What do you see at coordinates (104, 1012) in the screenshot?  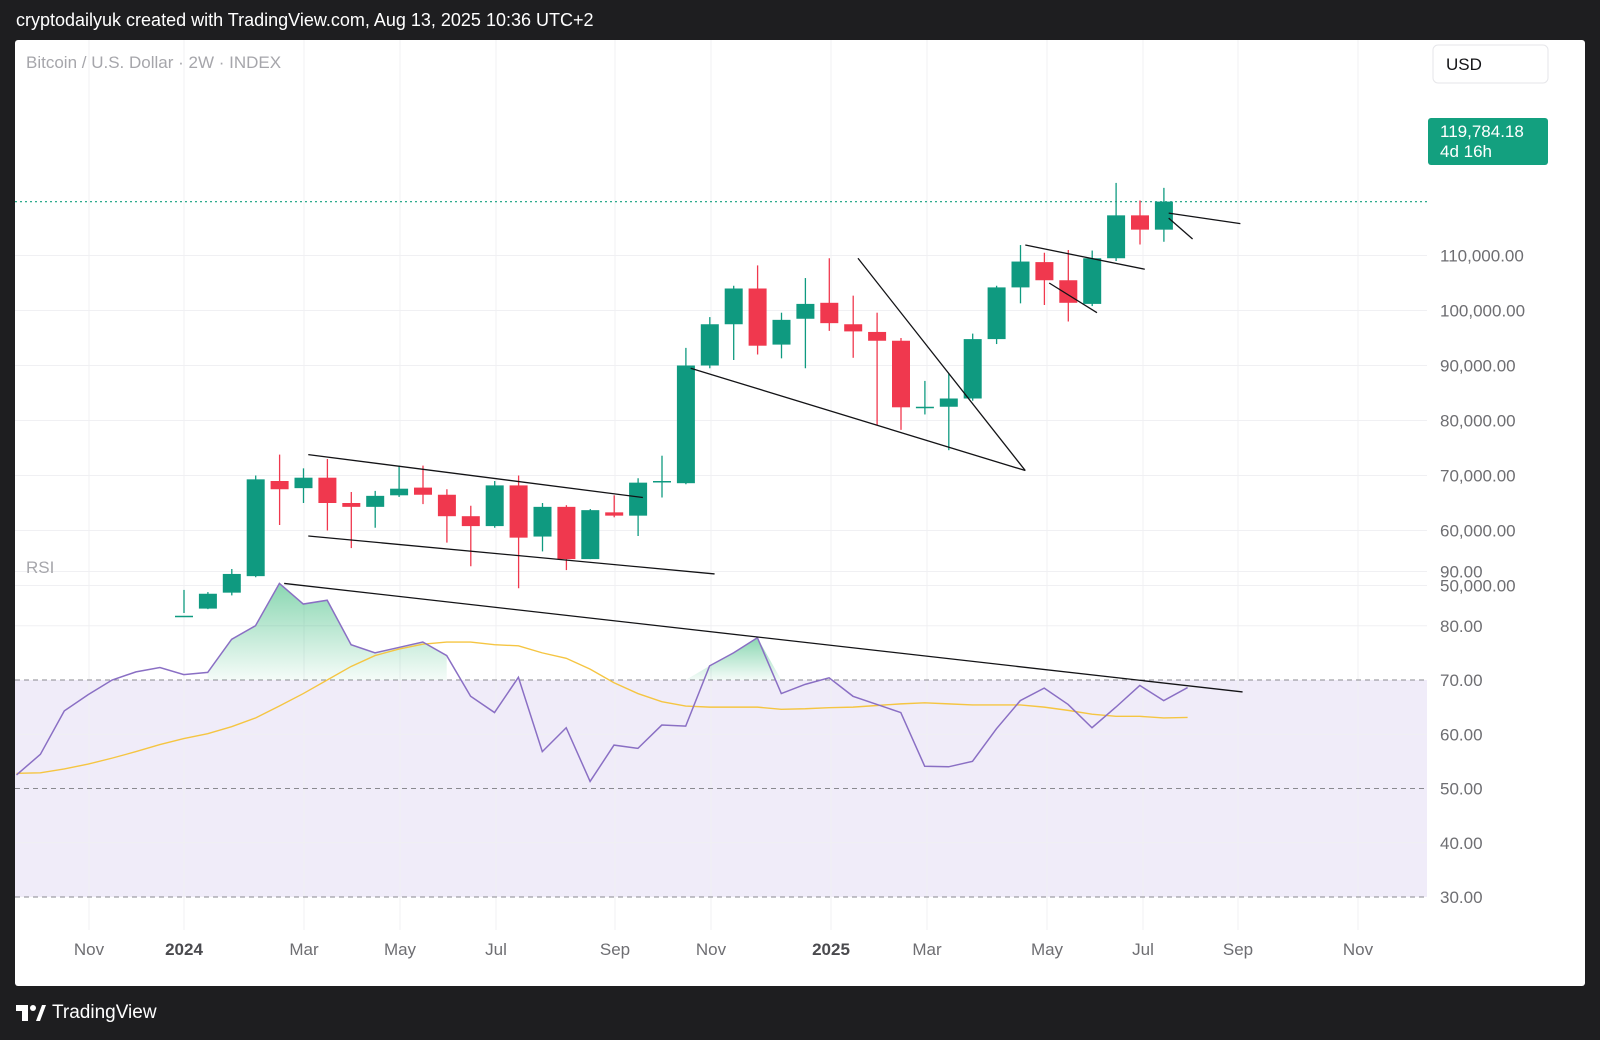 I see `footer-brand-text: TradingView` at bounding box center [104, 1012].